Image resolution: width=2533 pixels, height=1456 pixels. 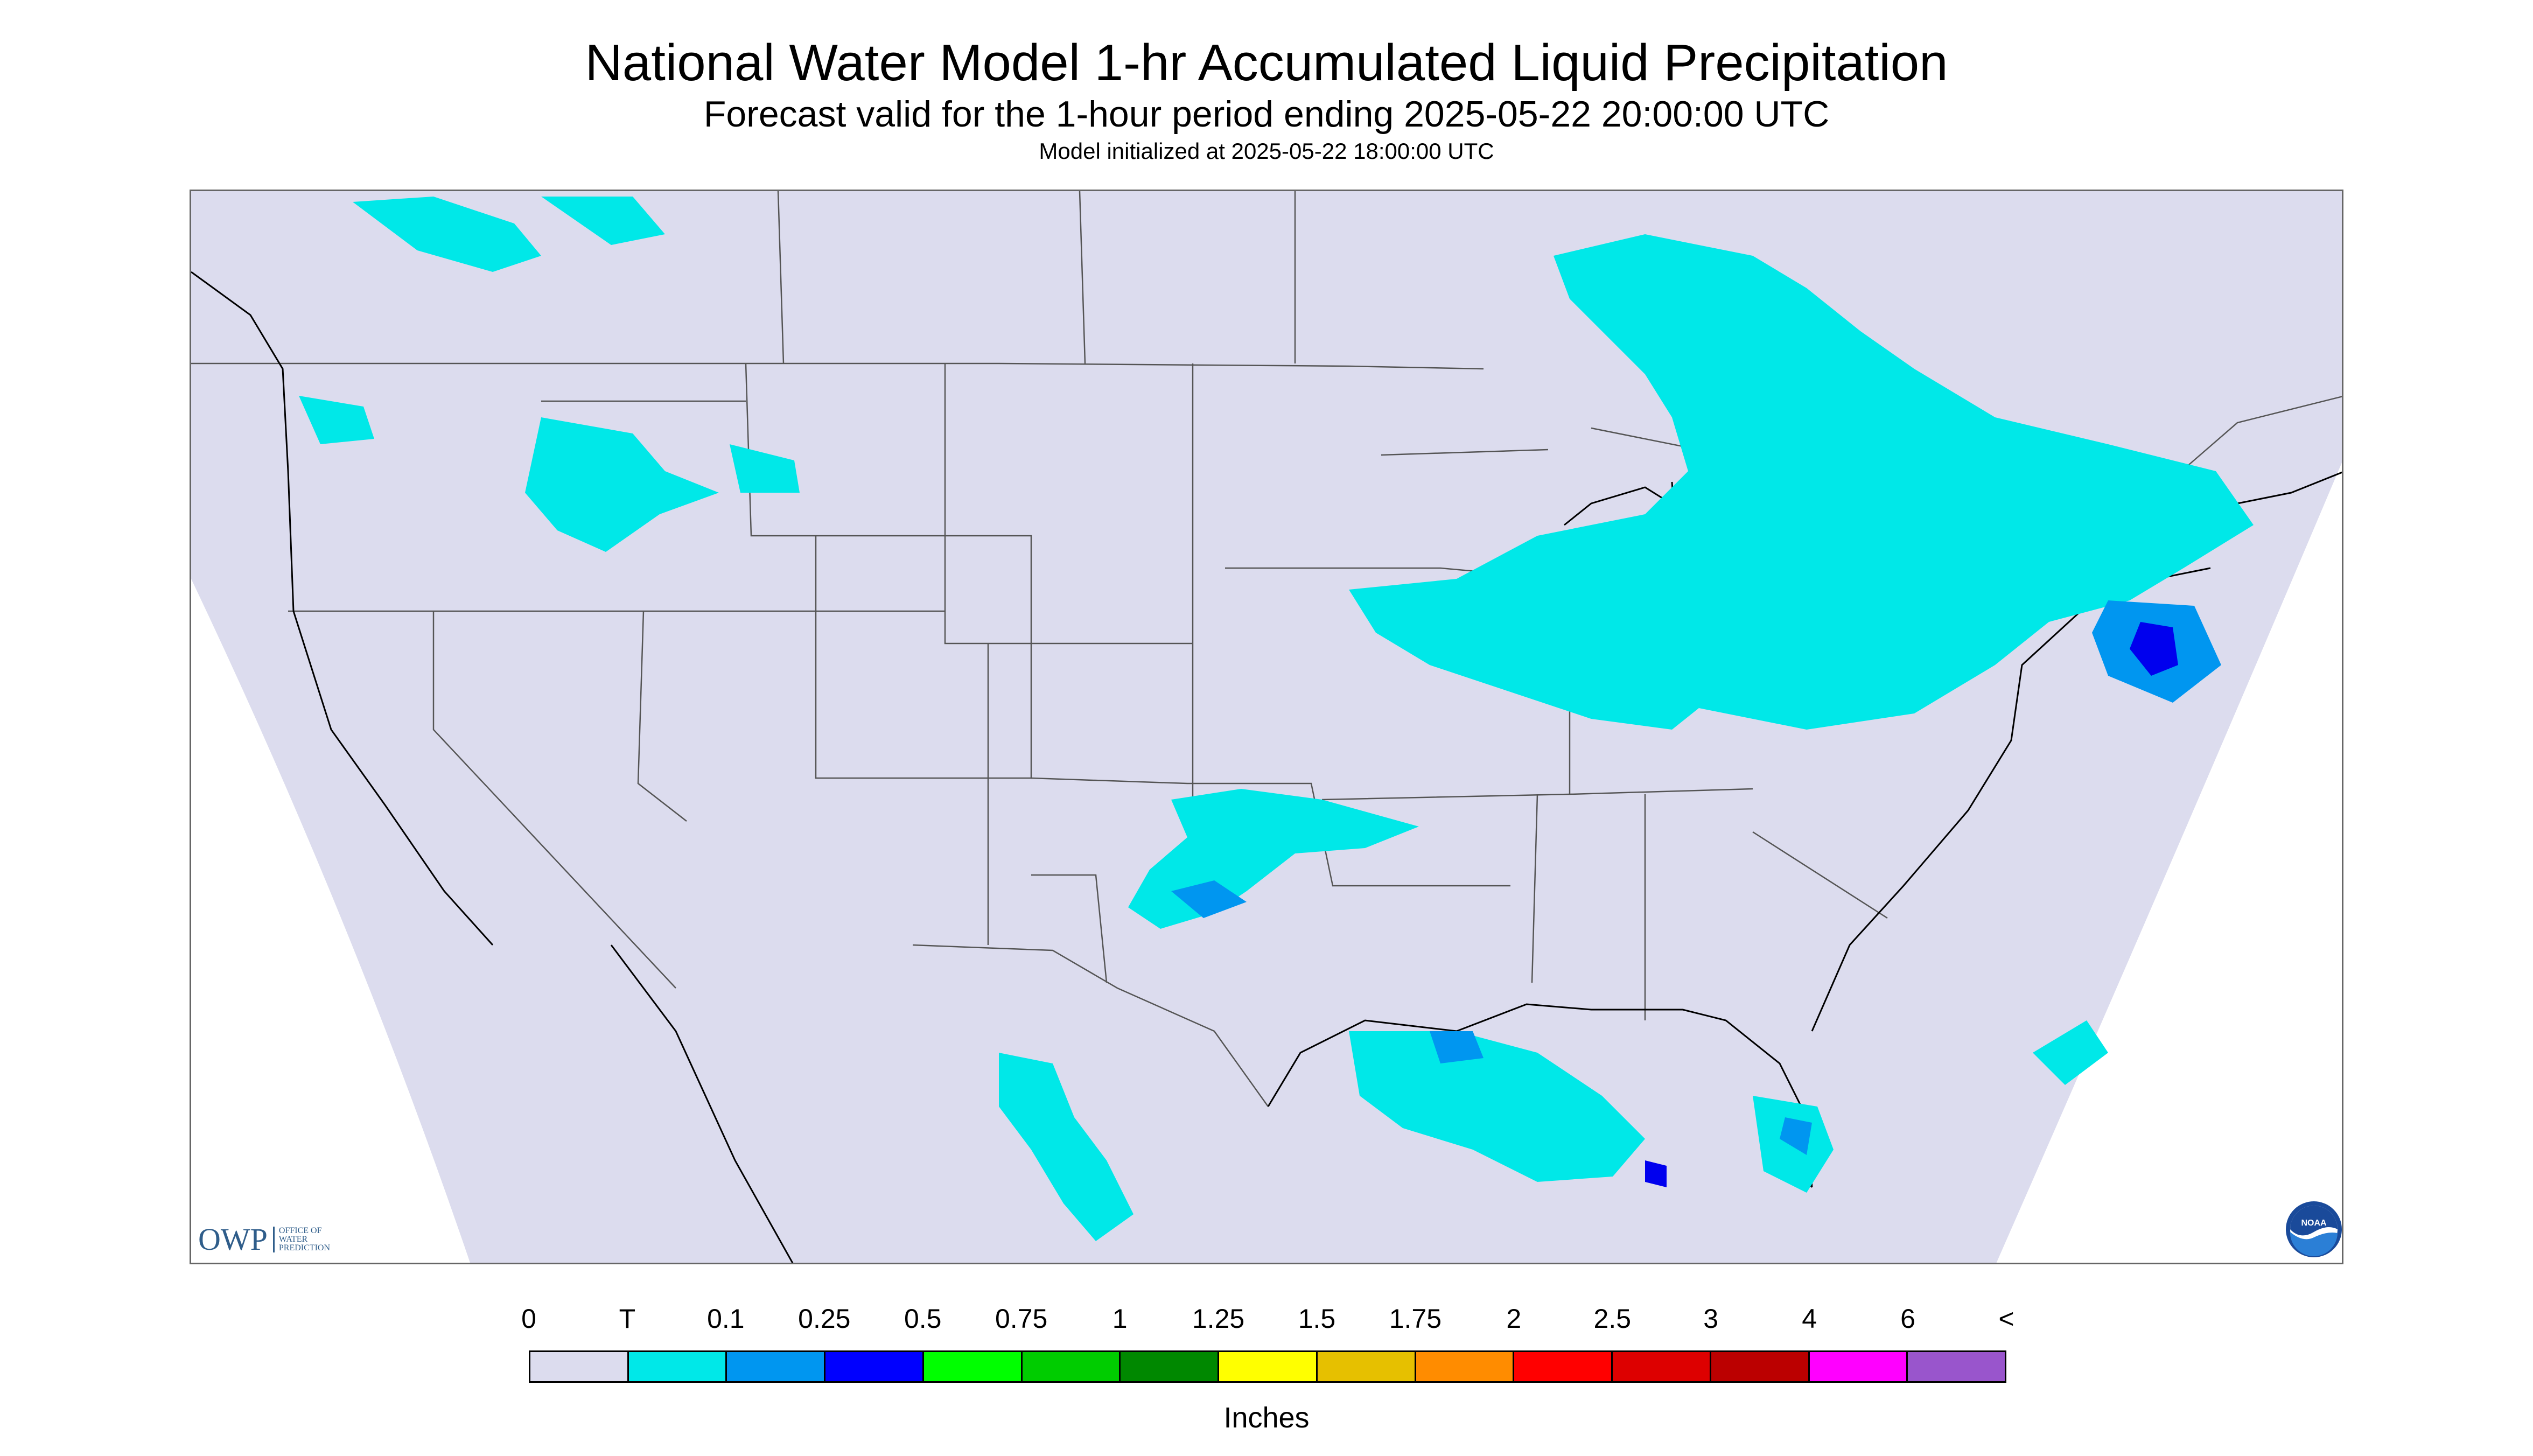 I want to click on precip-ohio-valley-band, so click(x=1524, y=654).